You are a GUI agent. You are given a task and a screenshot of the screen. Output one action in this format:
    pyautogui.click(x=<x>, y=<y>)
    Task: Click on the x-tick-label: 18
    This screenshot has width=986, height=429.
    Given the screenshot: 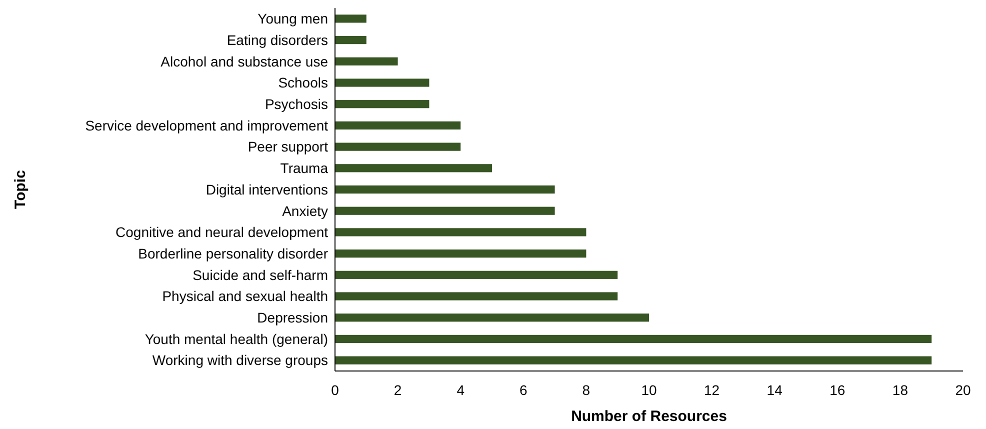 What is the action you would take?
    pyautogui.click(x=900, y=390)
    